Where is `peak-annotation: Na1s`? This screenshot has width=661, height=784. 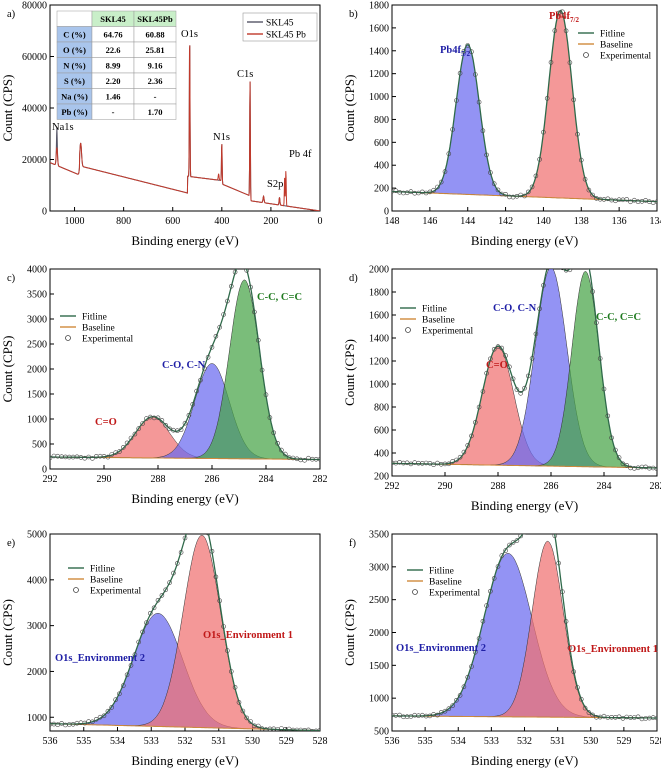
peak-annotation: Na1s is located at coordinates (63, 127).